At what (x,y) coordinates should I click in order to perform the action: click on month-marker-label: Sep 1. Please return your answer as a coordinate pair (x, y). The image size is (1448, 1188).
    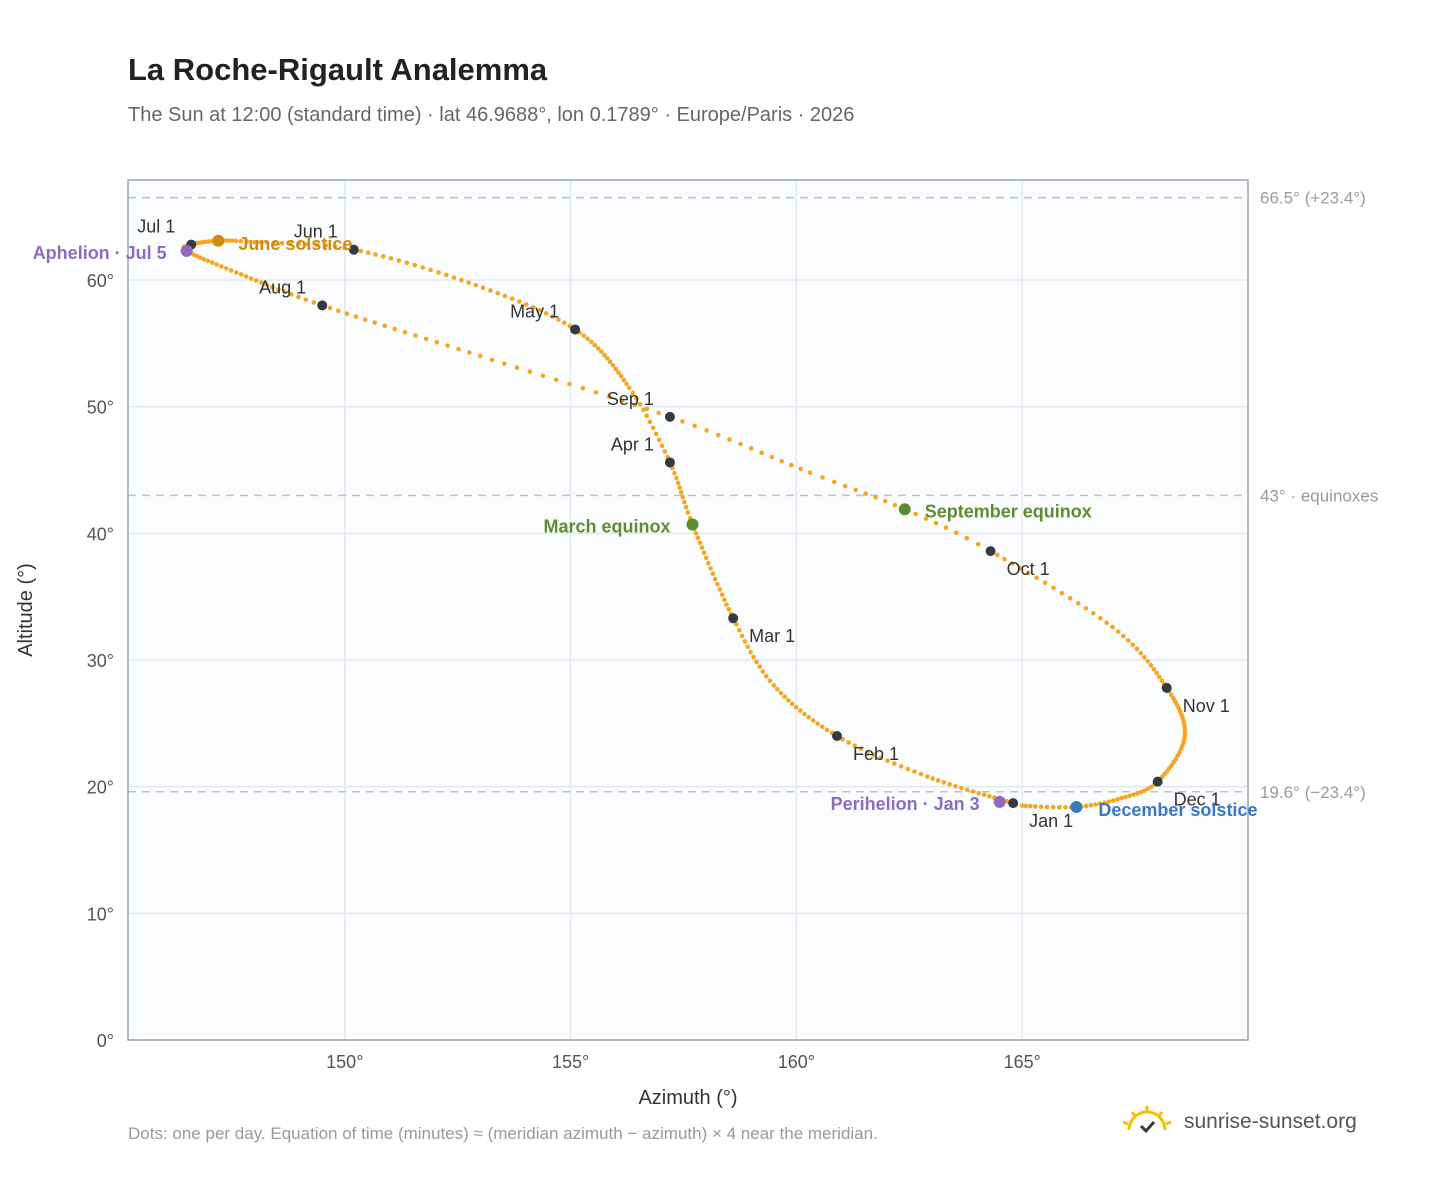
    Looking at the image, I should click on (630, 399).